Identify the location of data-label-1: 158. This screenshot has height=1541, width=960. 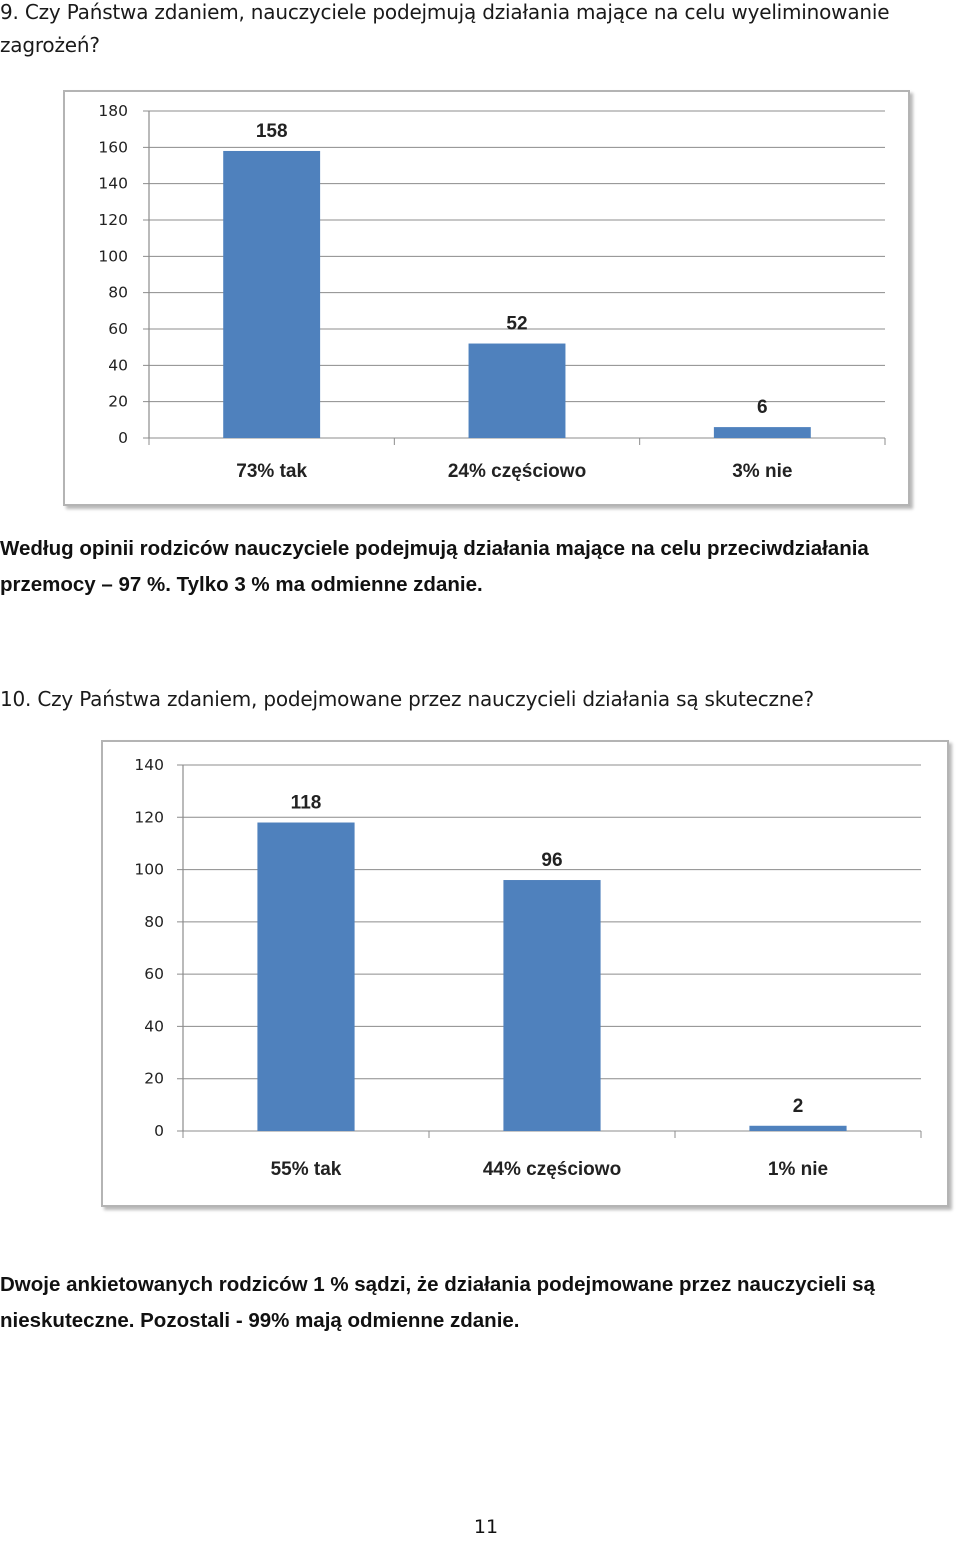
(272, 131).